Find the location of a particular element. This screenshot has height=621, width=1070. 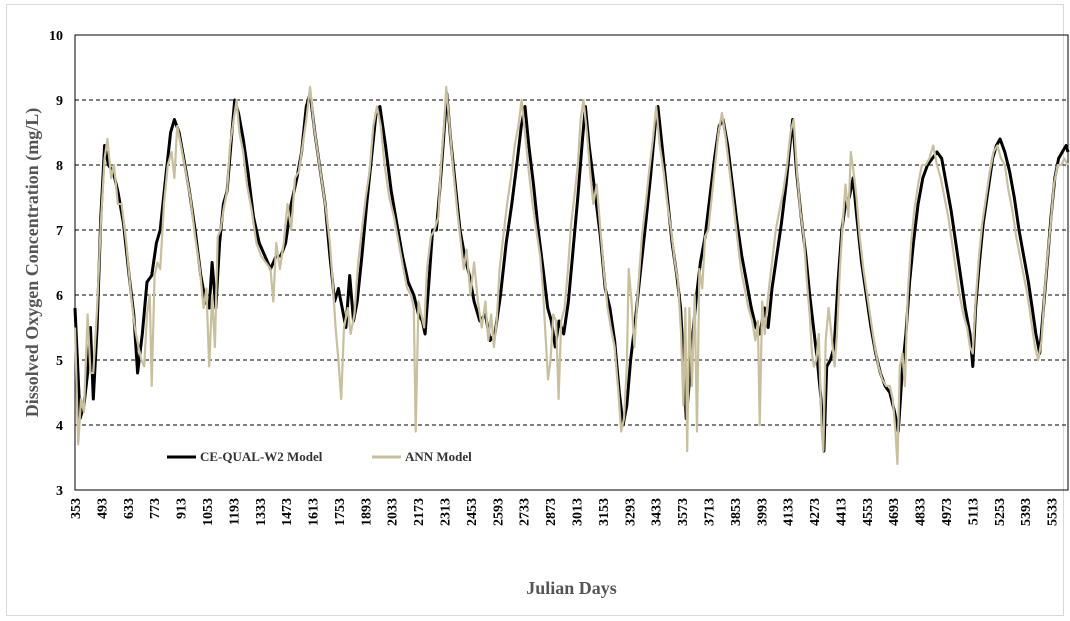

x-tick-label: 1613 is located at coordinates (314, 512).